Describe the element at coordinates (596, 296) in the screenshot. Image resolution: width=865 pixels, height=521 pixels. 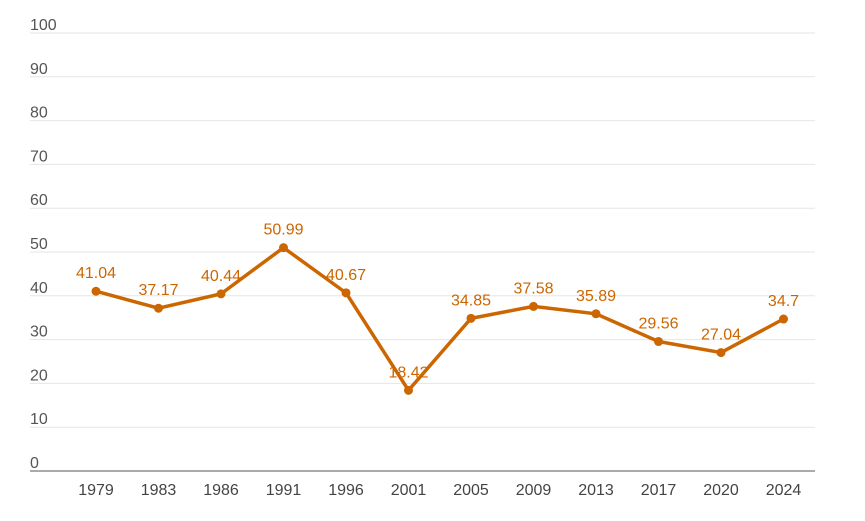
I see `data-label: 35.89` at that location.